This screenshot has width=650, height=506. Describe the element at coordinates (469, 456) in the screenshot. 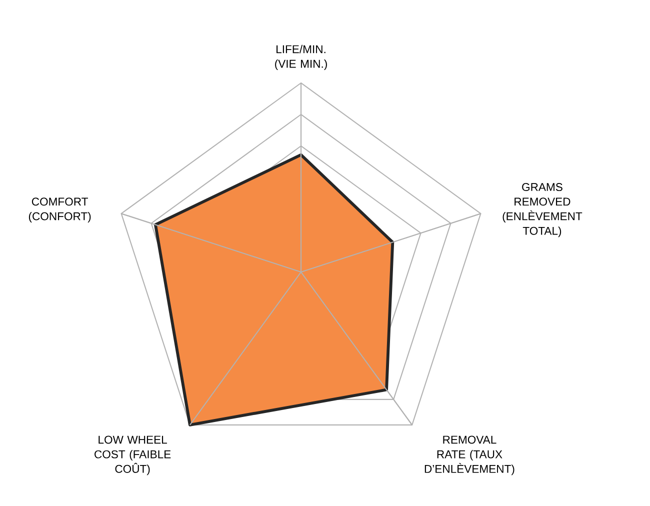

I see `spoke-label: REMOVAL RATE (TAUX D’ENLÈVEMENT)` at that location.